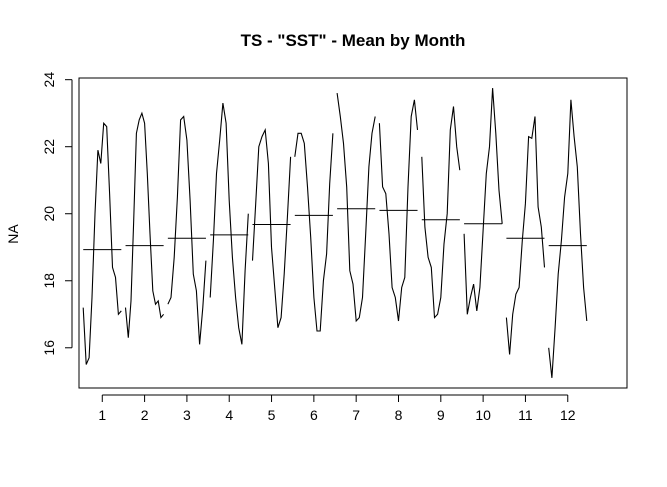 The width and height of the screenshot is (667, 487). What do you see at coordinates (525, 235) in the screenshot?
I see `month-11-series-line` at bounding box center [525, 235].